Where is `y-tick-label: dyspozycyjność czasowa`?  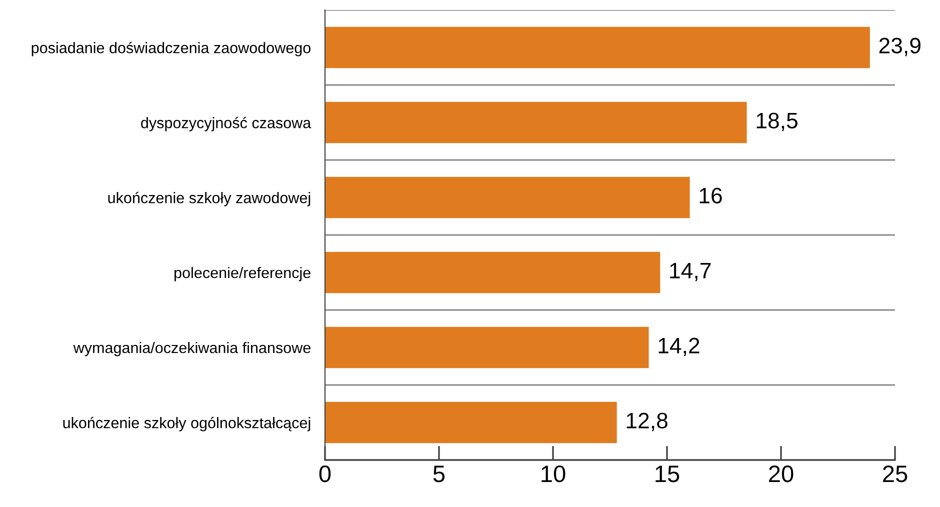
y-tick-label: dyspozycyjność czasowa is located at coordinates (226, 124).